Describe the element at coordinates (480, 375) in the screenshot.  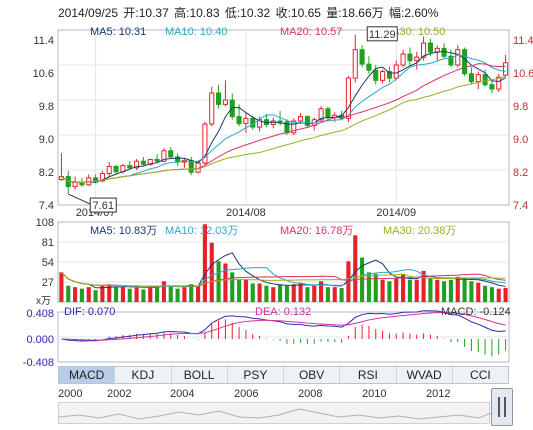
I see `tab-cci: CCI` at that location.